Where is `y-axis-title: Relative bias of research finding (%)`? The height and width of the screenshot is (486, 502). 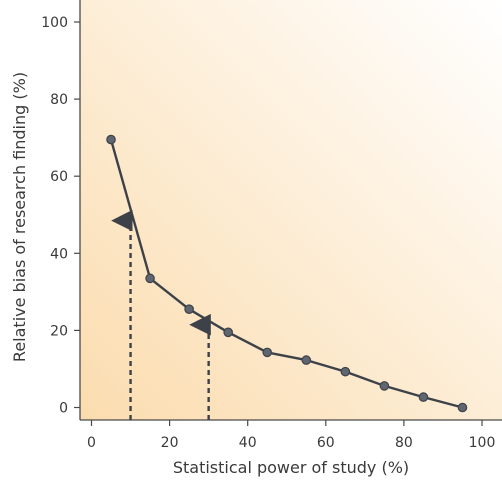 y-axis-title: Relative bias of research finding (%) is located at coordinates (19, 217).